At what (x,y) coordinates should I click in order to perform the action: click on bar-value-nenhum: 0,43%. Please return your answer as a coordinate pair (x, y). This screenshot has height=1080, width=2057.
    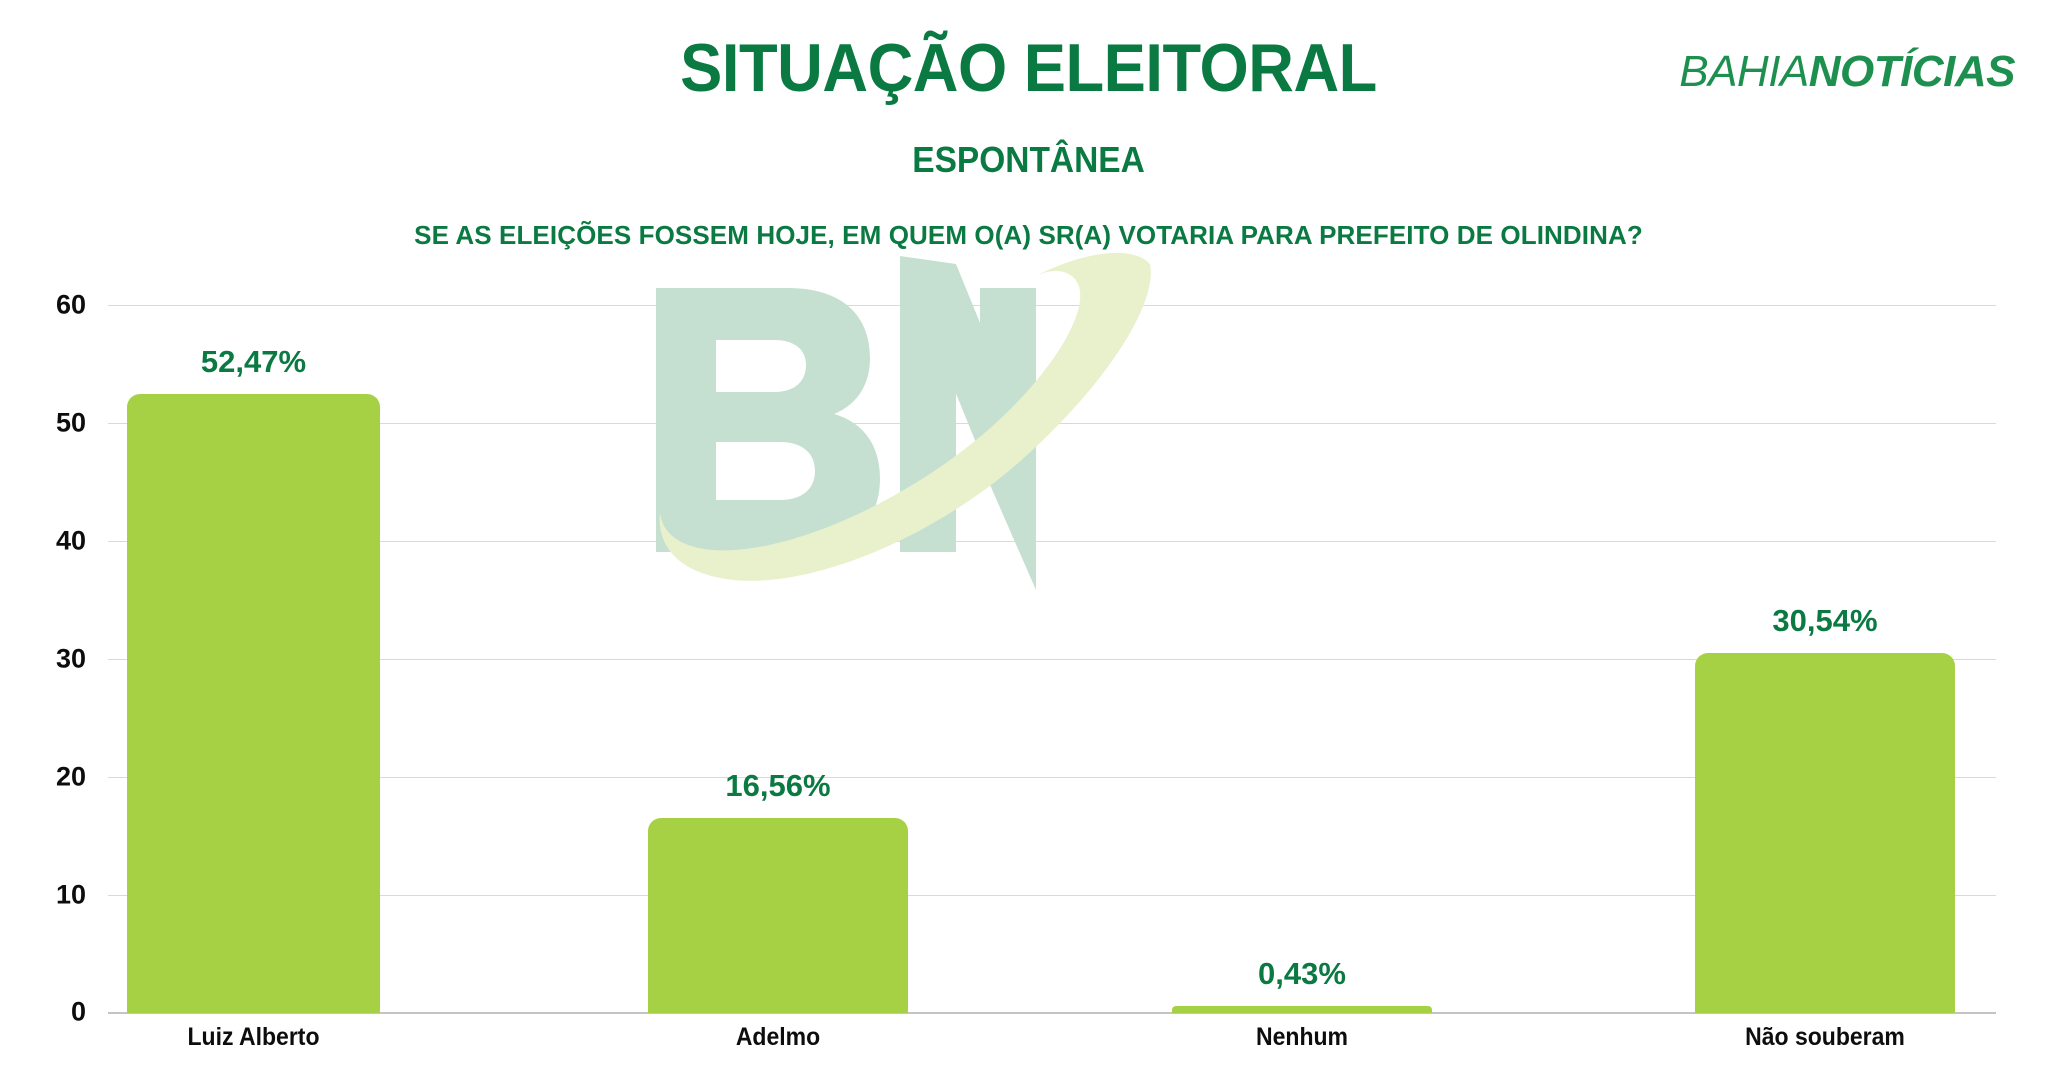
    Looking at the image, I should click on (1302, 973).